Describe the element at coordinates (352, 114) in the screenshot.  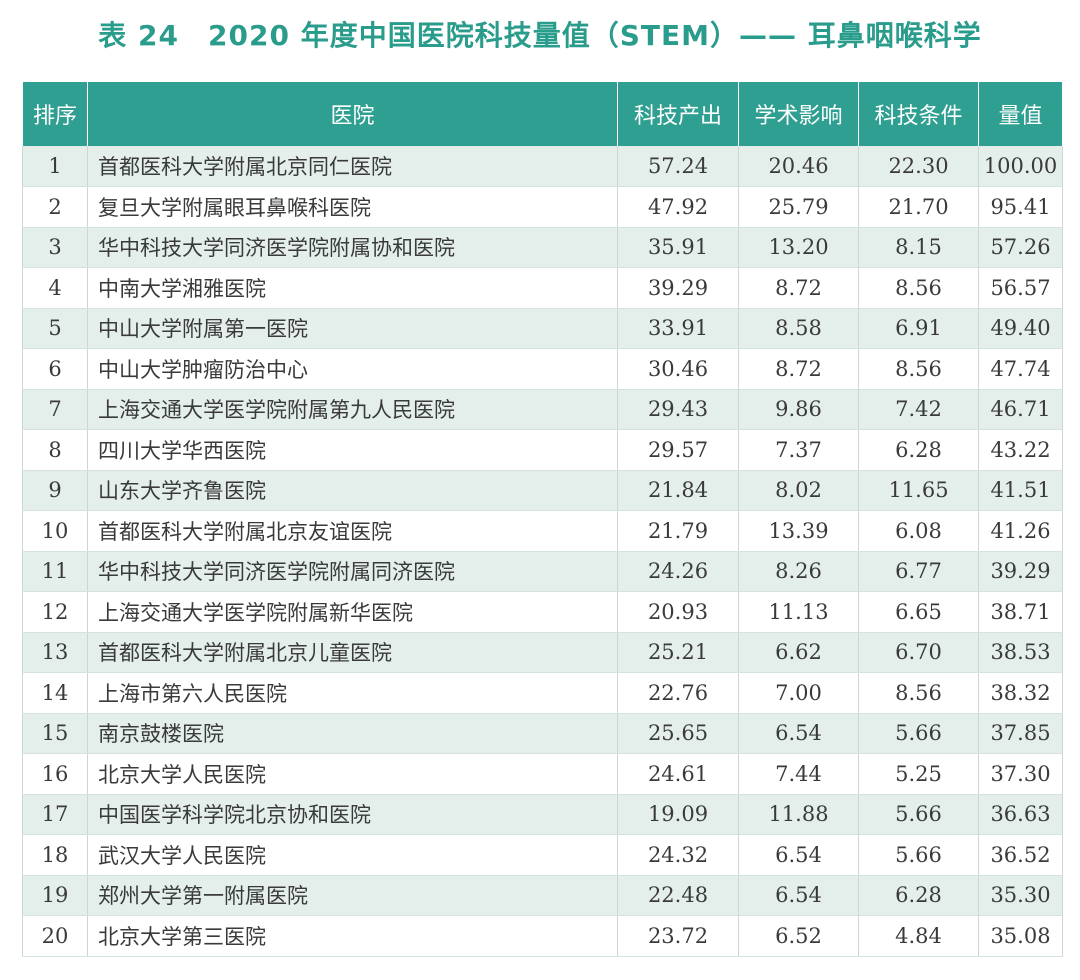
I see `header-hospital: 医院` at that location.